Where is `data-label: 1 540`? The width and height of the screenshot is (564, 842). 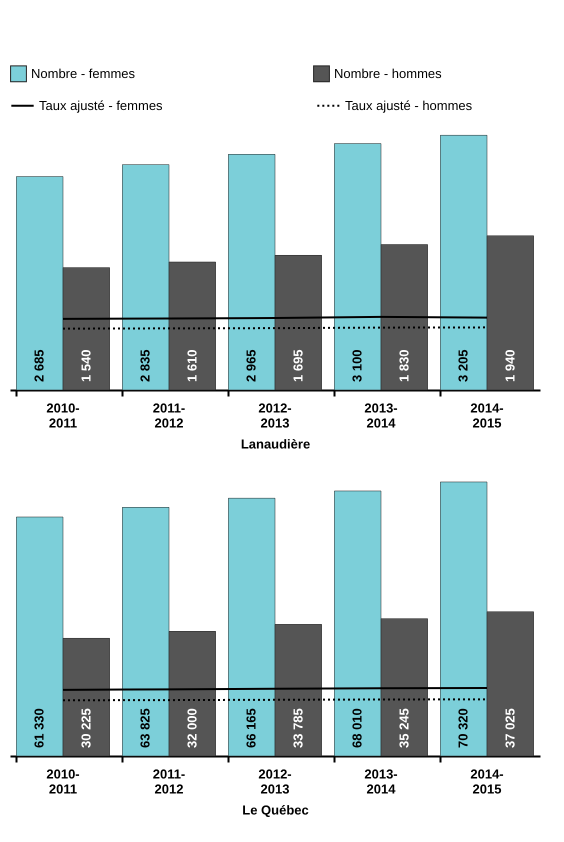
data-label: 1 540 is located at coordinates (86, 365).